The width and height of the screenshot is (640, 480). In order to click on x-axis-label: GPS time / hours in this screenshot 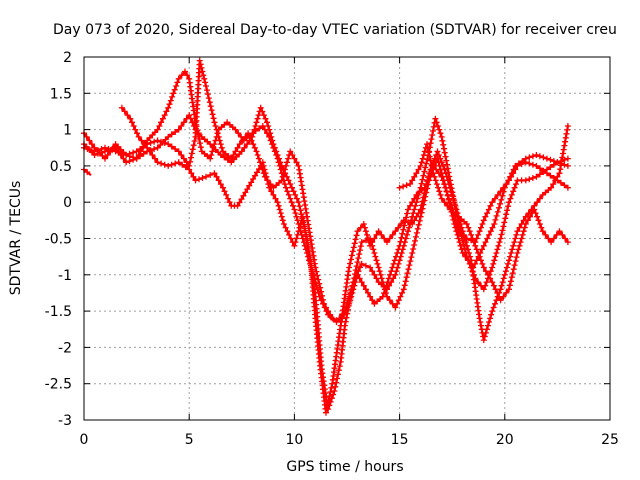, I will do `click(344, 467)`.